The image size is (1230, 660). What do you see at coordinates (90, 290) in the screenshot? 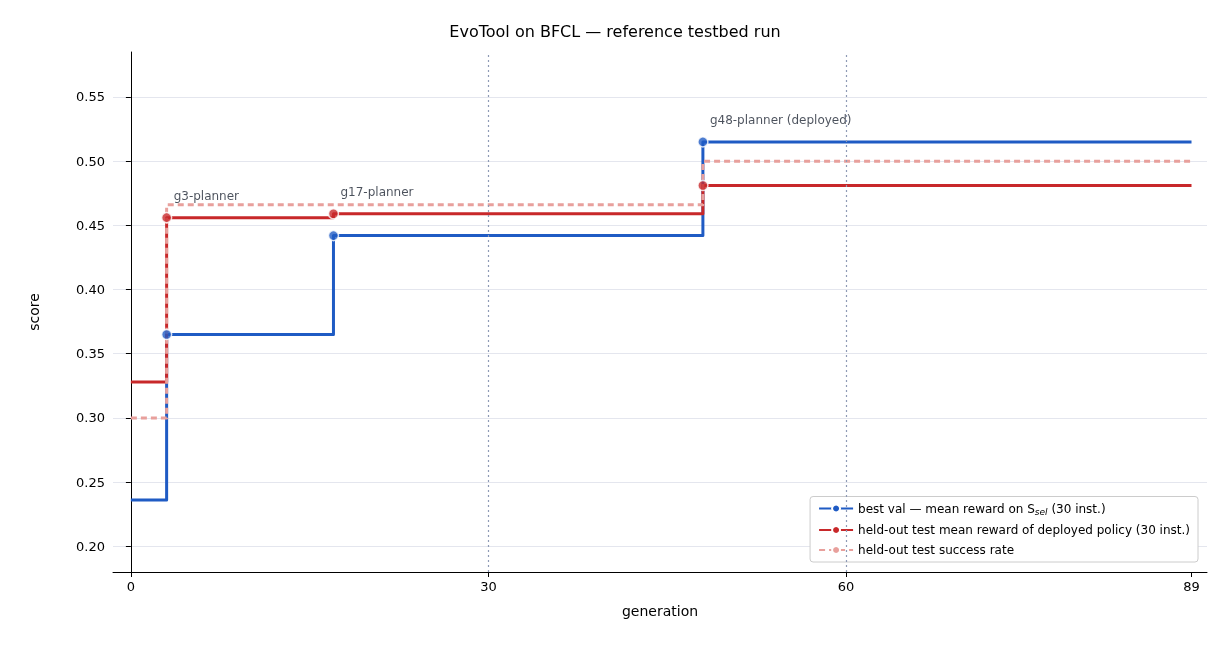
I see `y-tick-label: 0.40` at bounding box center [90, 290].